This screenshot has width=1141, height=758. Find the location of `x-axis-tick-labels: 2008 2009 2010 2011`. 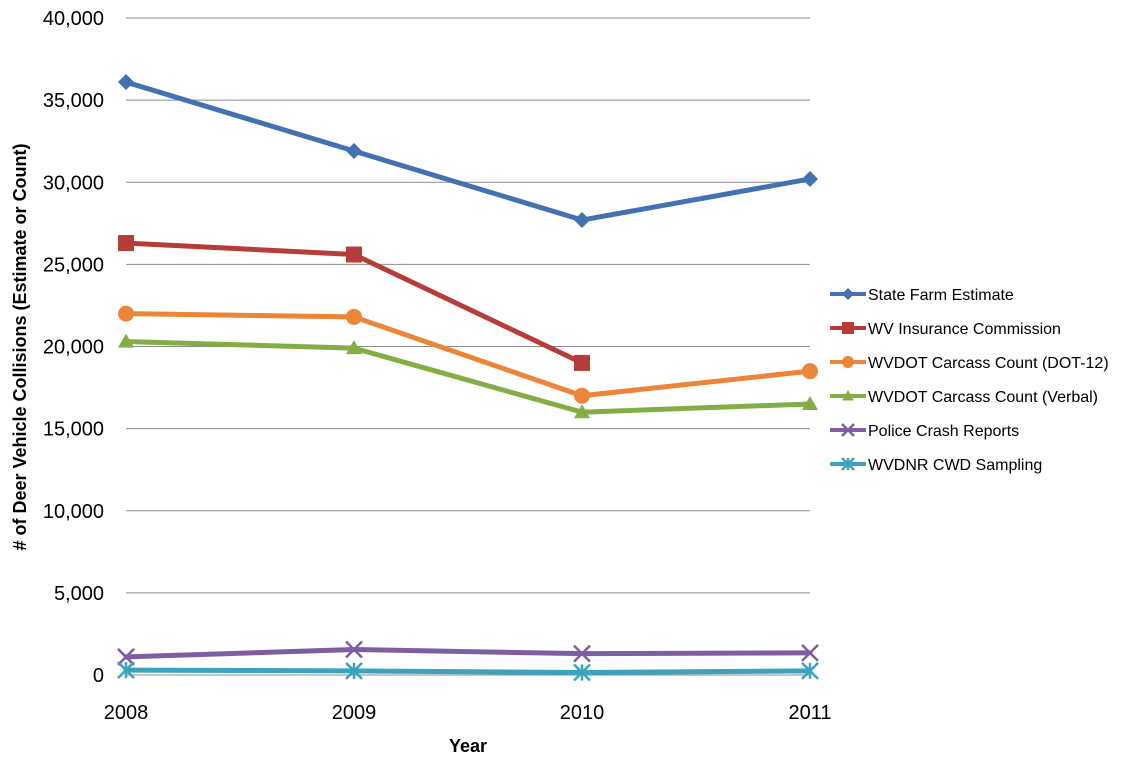

x-axis-tick-labels: 2008 2009 2010 2011 is located at coordinates (468, 713).